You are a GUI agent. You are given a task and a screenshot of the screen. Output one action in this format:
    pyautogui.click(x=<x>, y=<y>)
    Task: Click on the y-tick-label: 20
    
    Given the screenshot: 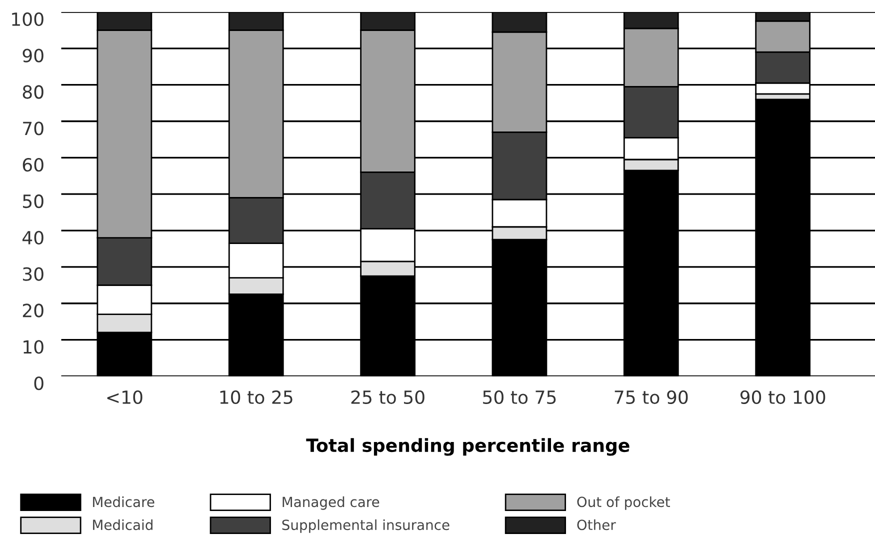 What is the action you would take?
    pyautogui.click(x=33, y=311)
    